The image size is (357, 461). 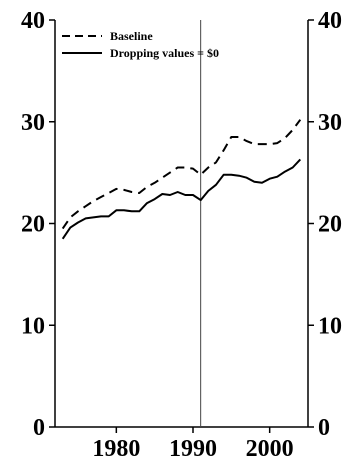 What do you see at coordinates (39, 428) in the screenshot?
I see `y-tick-label-left: 0` at bounding box center [39, 428].